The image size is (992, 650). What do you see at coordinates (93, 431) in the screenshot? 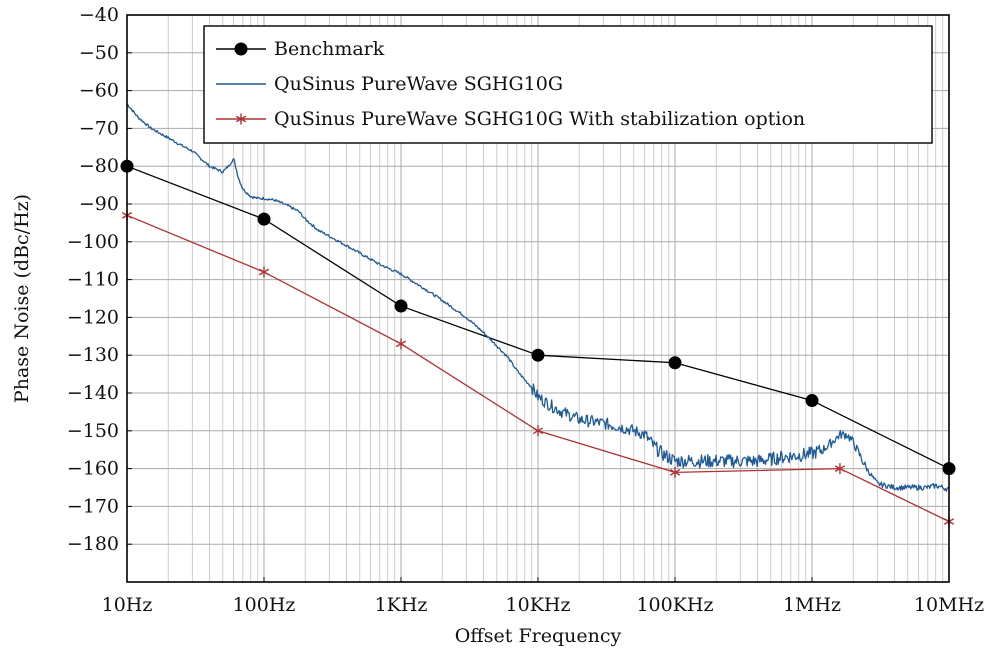
I see `y-tick-label: −150` at bounding box center [93, 431].